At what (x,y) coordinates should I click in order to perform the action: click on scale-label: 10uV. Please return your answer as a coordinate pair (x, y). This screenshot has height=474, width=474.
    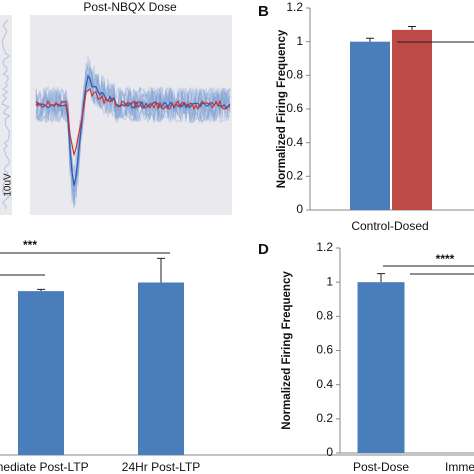
    Looking at the image, I should click on (8, 185).